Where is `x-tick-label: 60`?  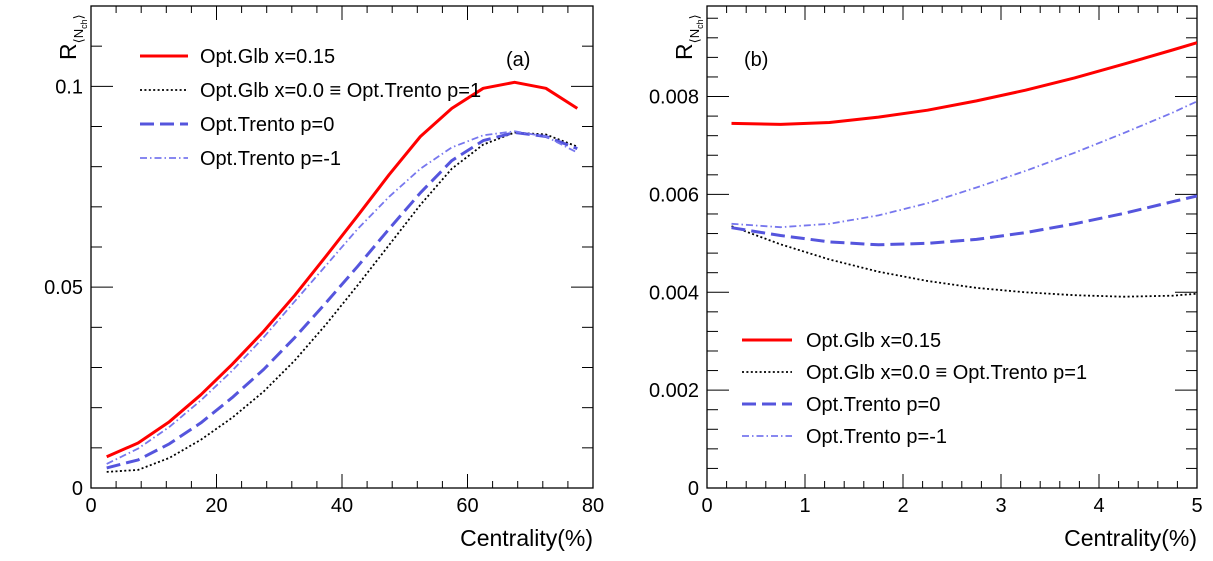
x-tick-label: 60 is located at coordinates (467, 506).